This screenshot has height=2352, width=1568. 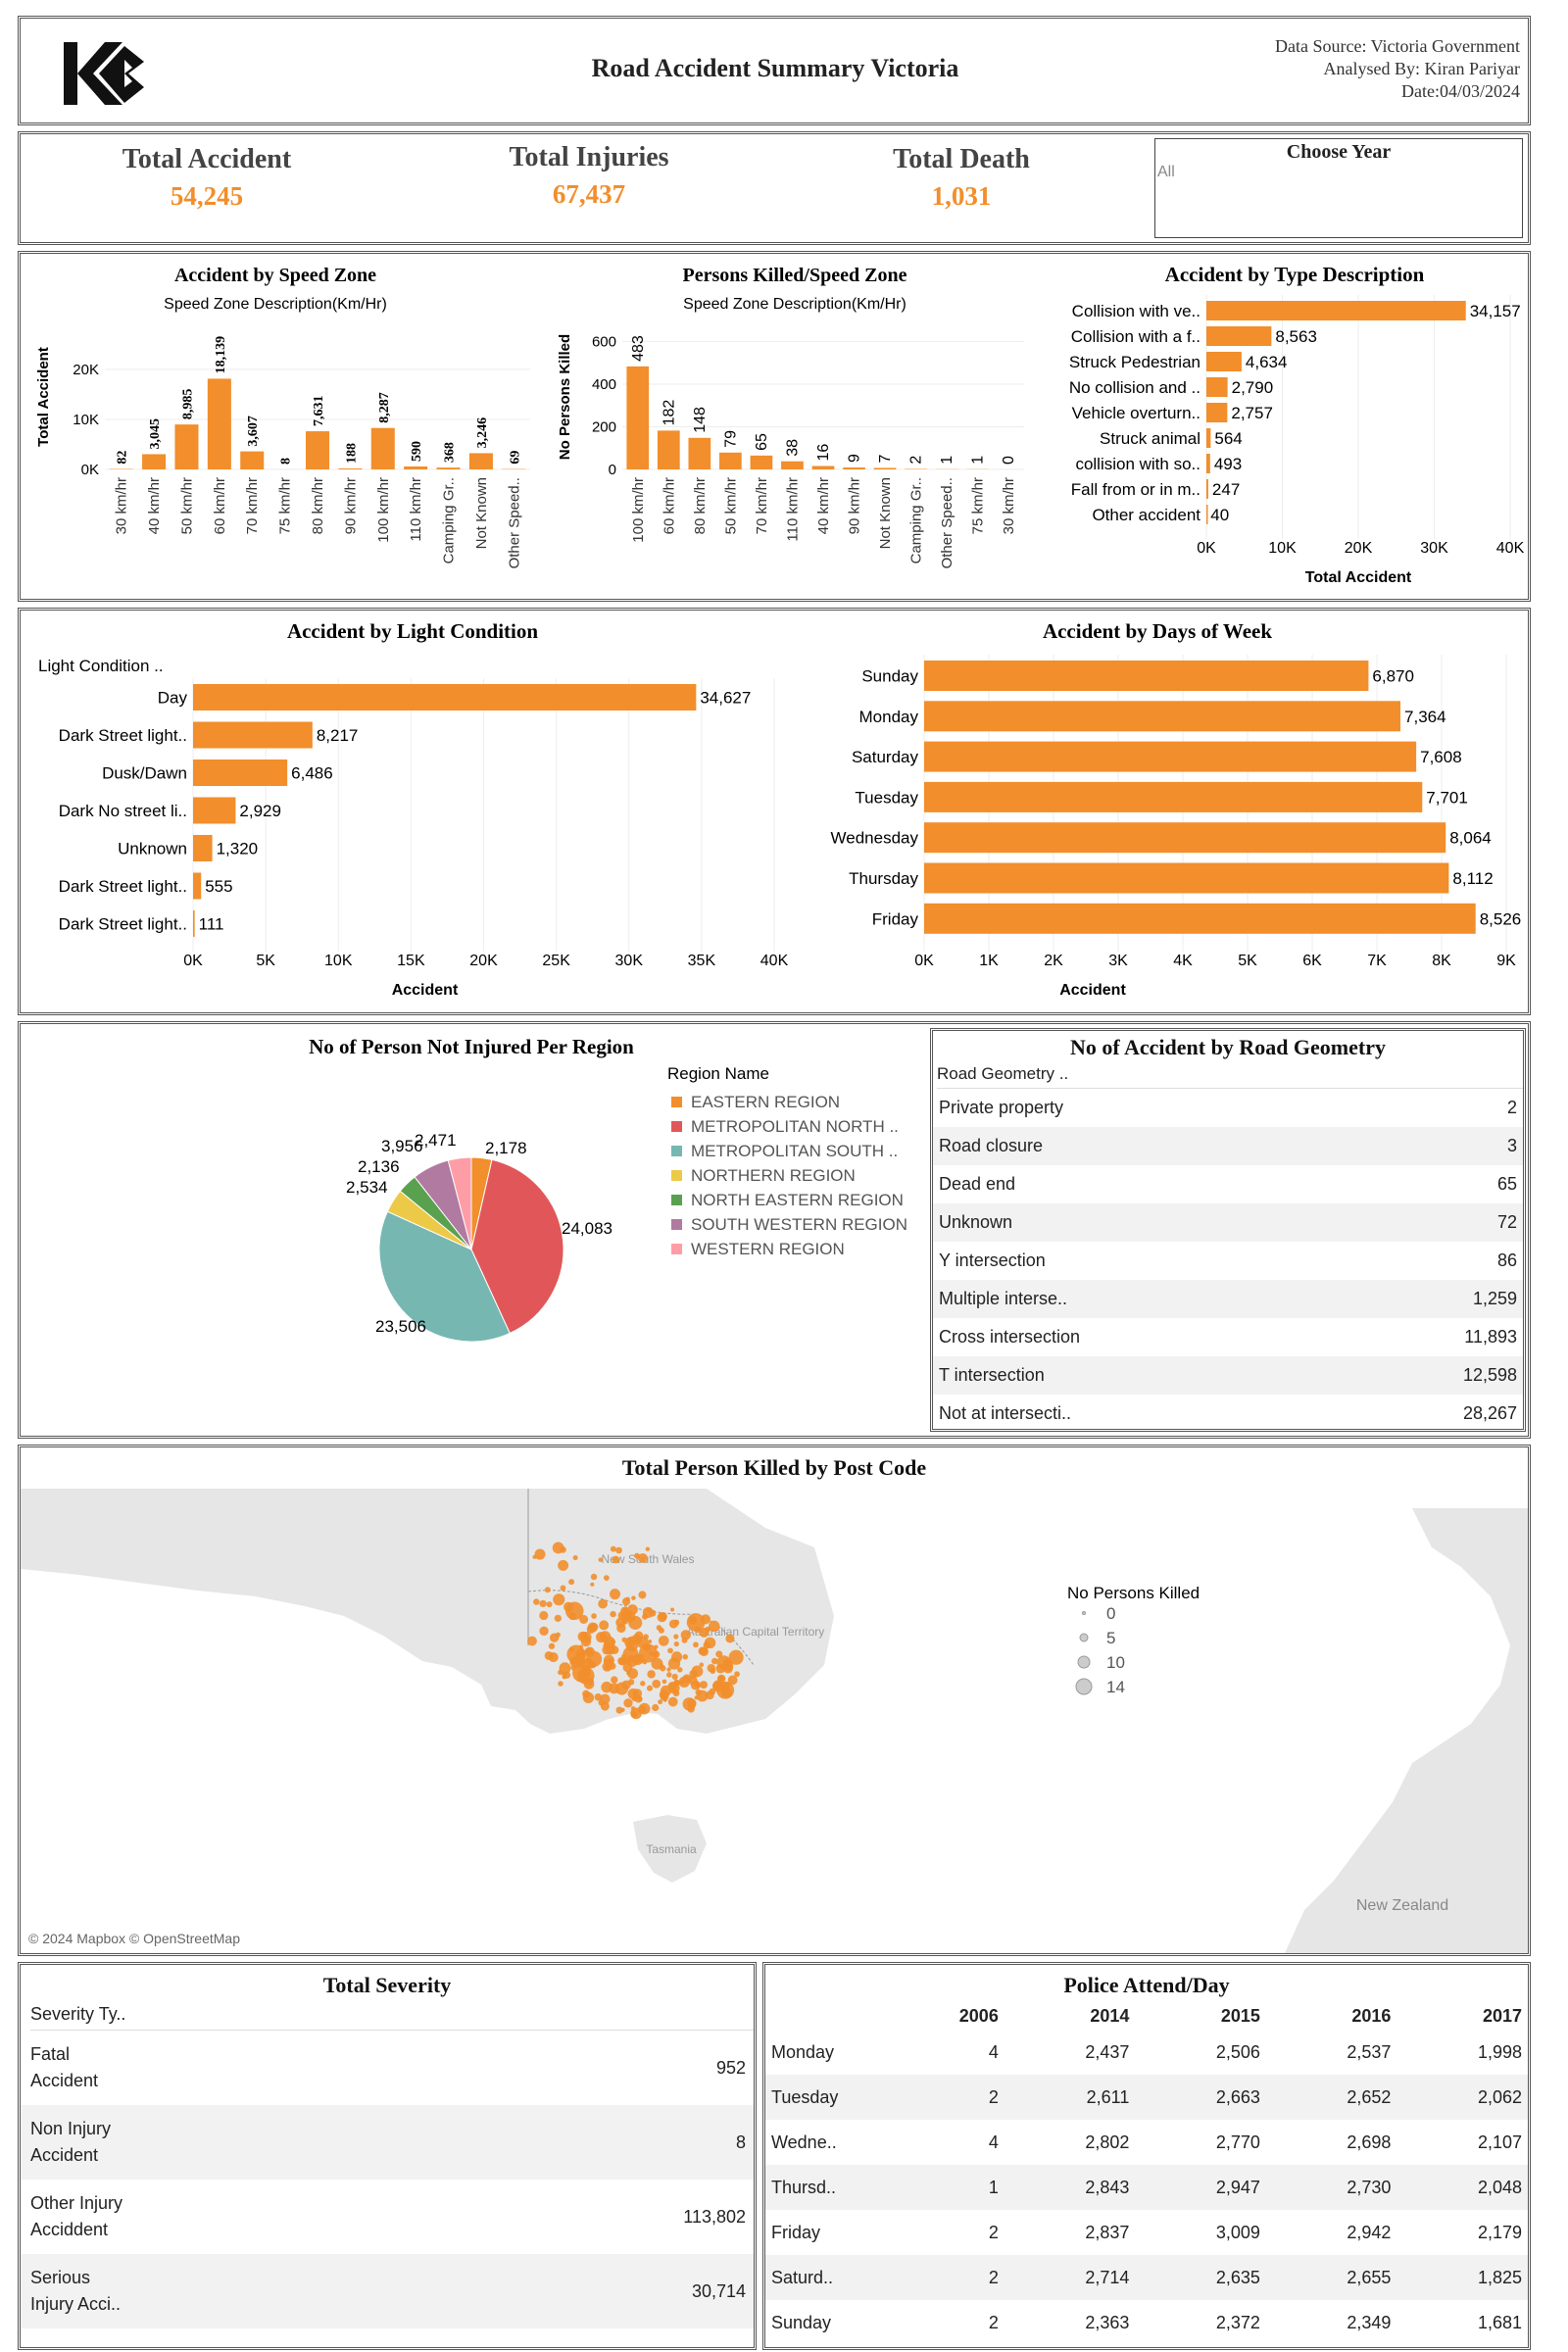 What do you see at coordinates (1070, 2097) in the screenshot?
I see `cell-value: 2,611` at bounding box center [1070, 2097].